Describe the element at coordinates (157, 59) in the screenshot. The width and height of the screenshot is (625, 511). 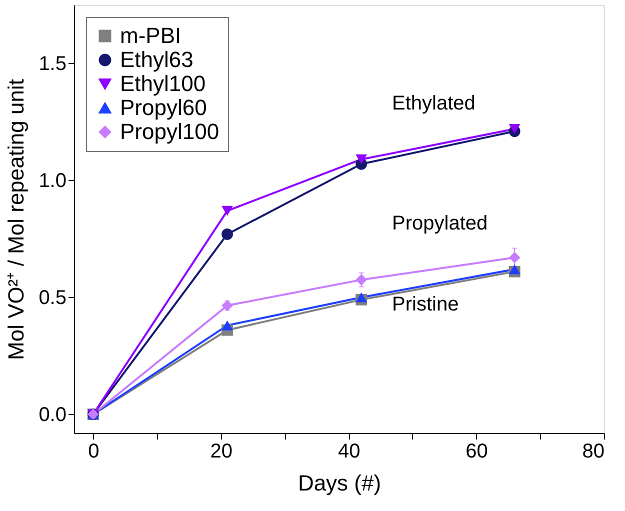
I see `legend-label: Ethyl63` at that location.